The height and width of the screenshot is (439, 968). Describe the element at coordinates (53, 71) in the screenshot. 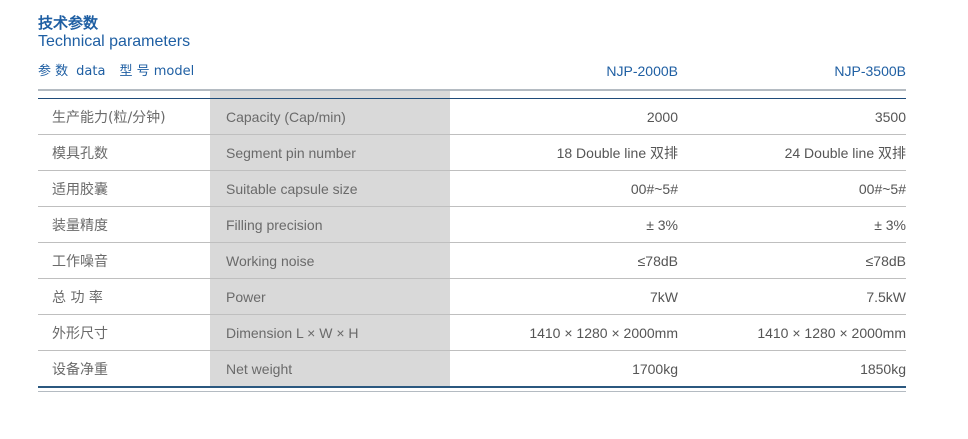

I see `param-label-cn: 参 数` at that location.